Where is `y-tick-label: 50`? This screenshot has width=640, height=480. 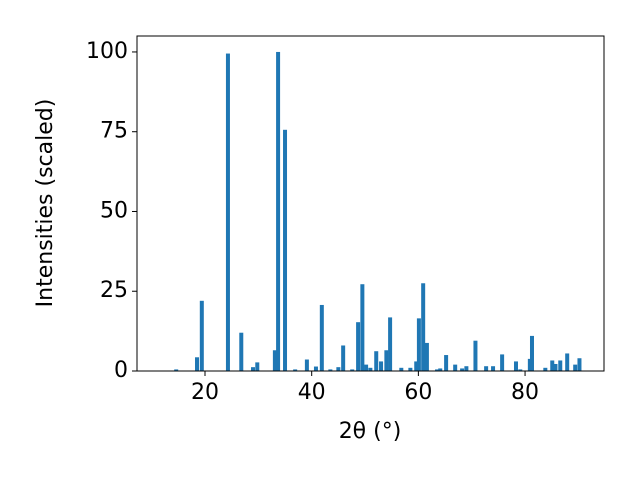
y-tick-label: 50 is located at coordinates (114, 210).